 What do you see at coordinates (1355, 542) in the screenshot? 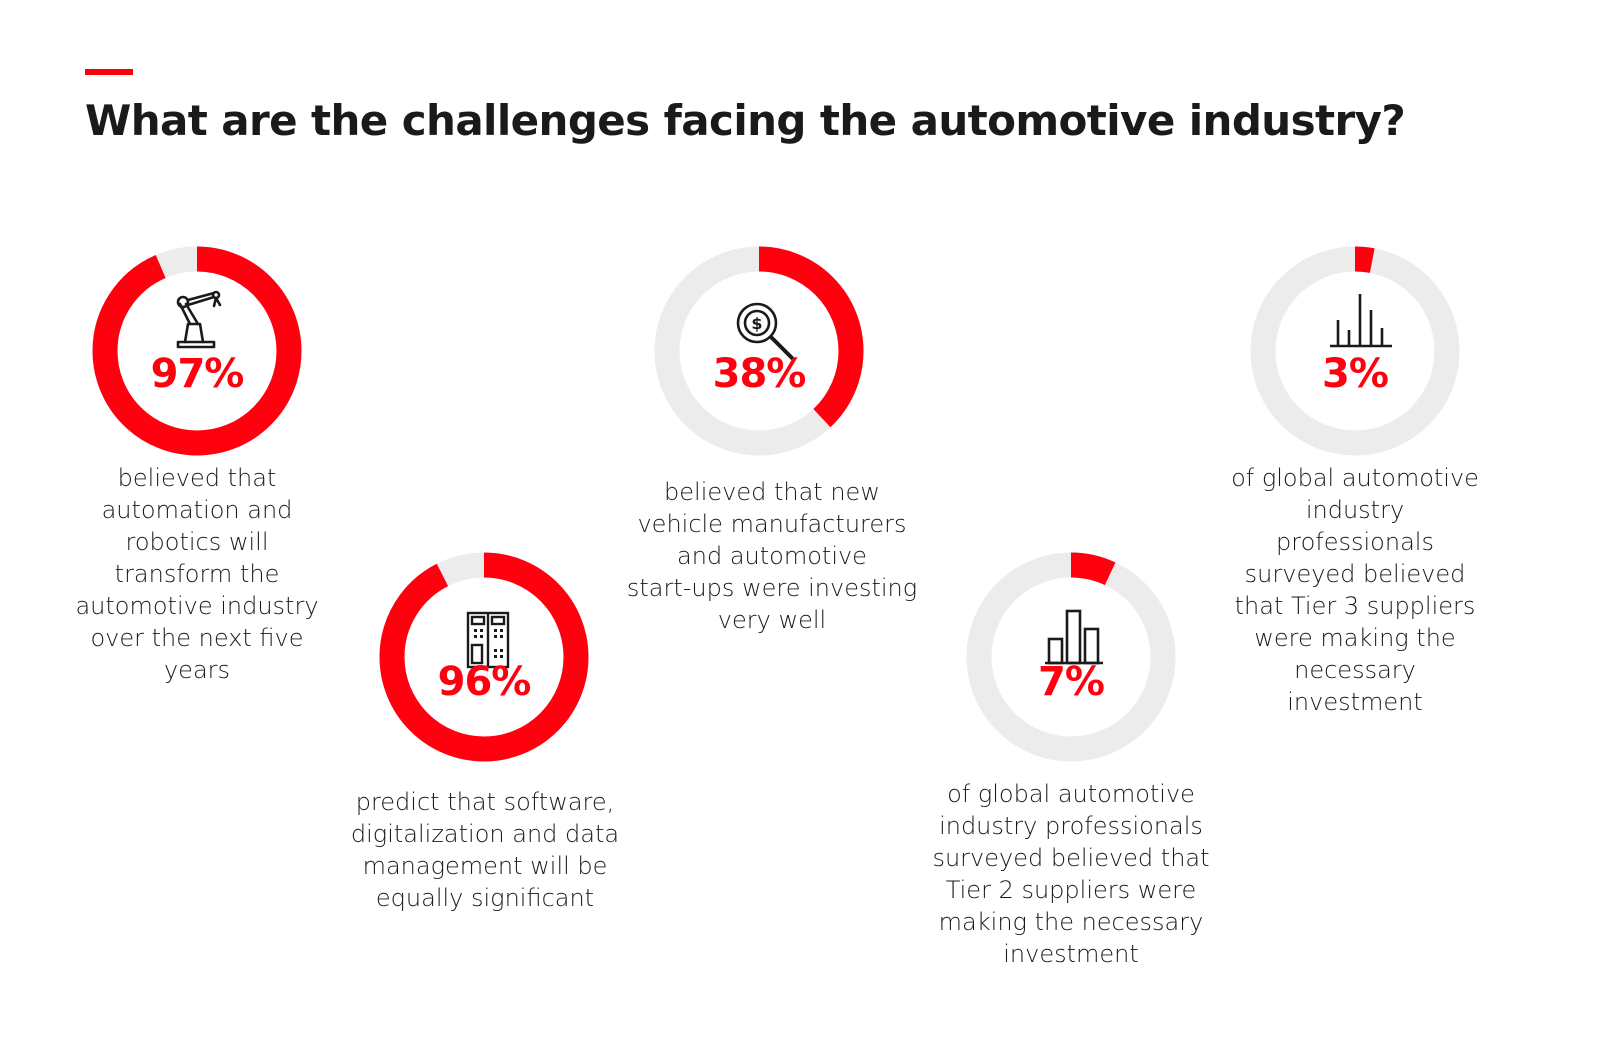
I see `caption-line: professionals` at bounding box center [1355, 542].